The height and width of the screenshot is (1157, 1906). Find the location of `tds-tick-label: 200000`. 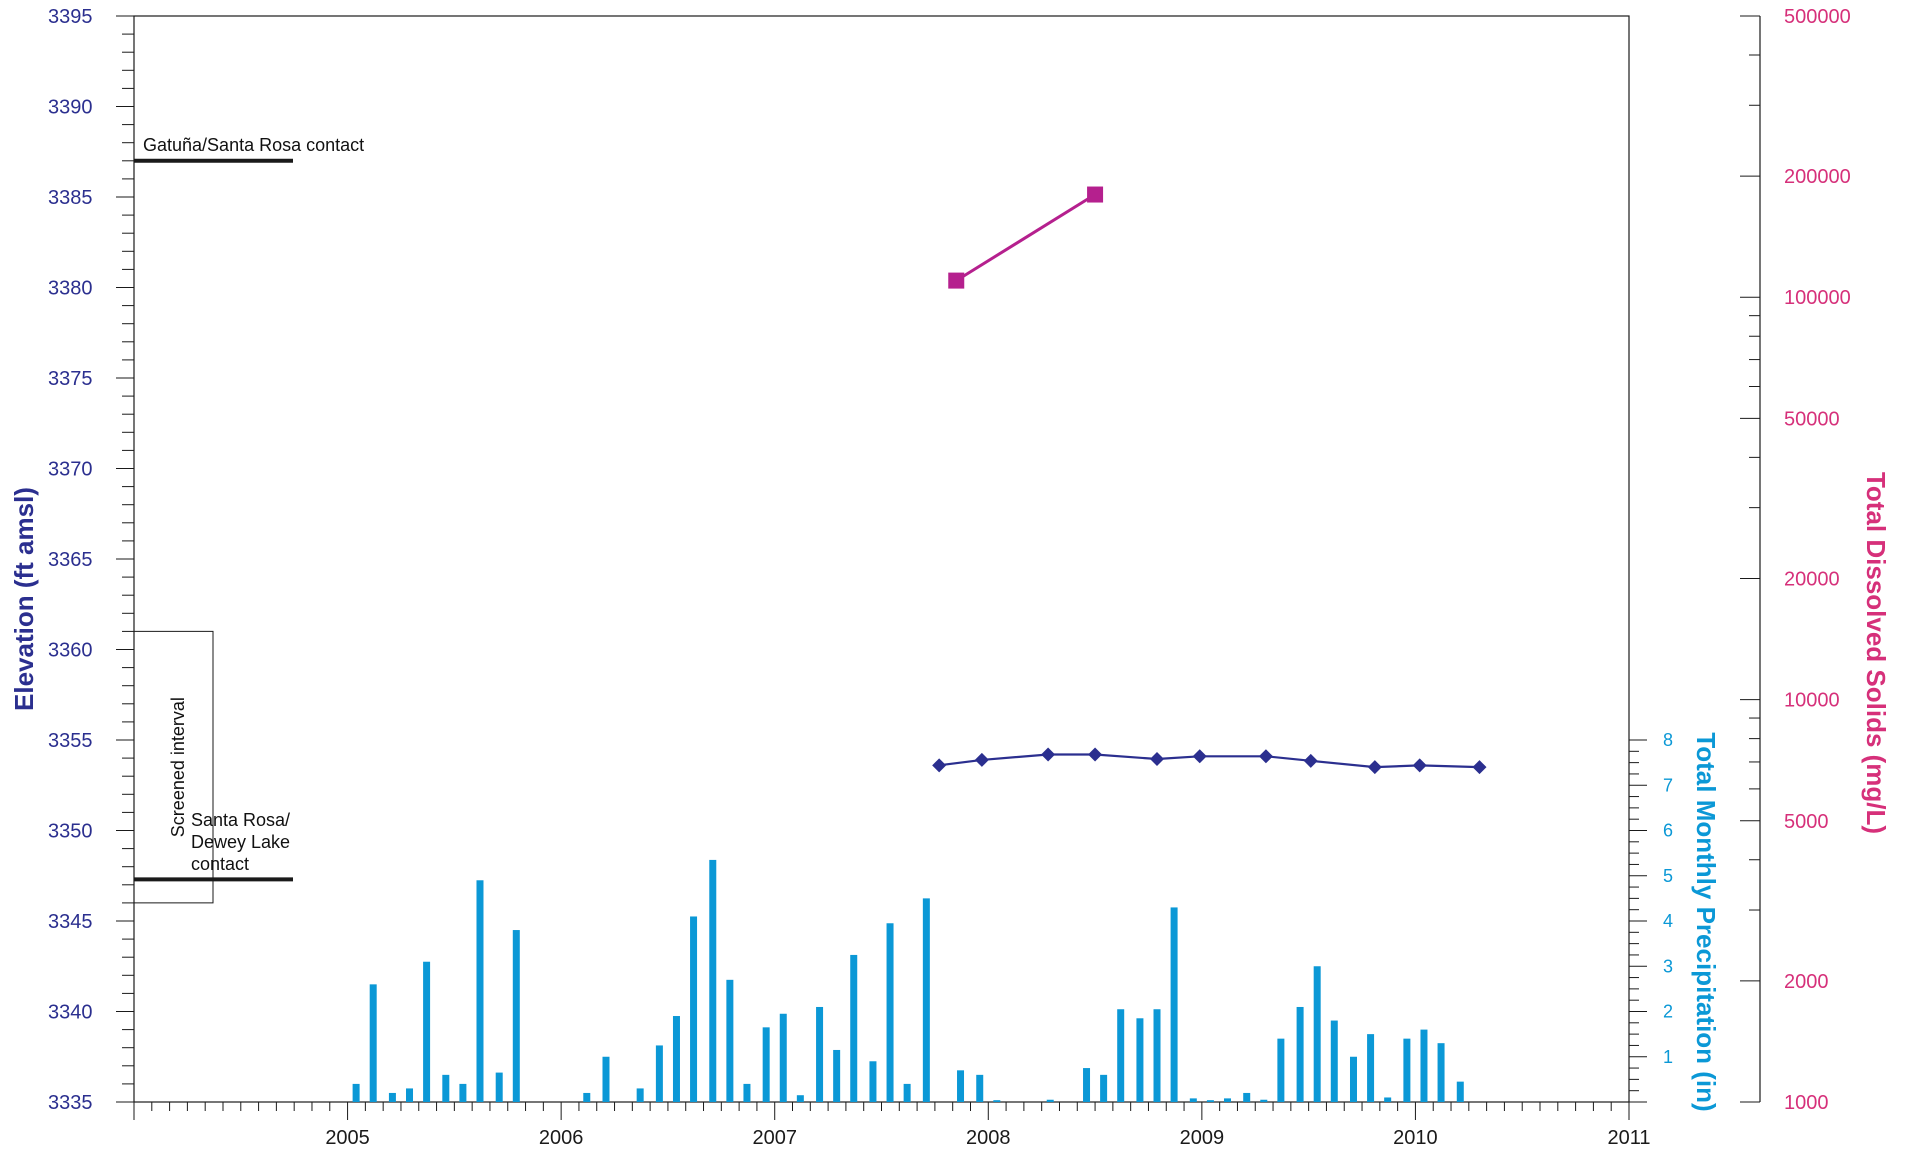

tds-tick-label: 200000 is located at coordinates (1817, 177).